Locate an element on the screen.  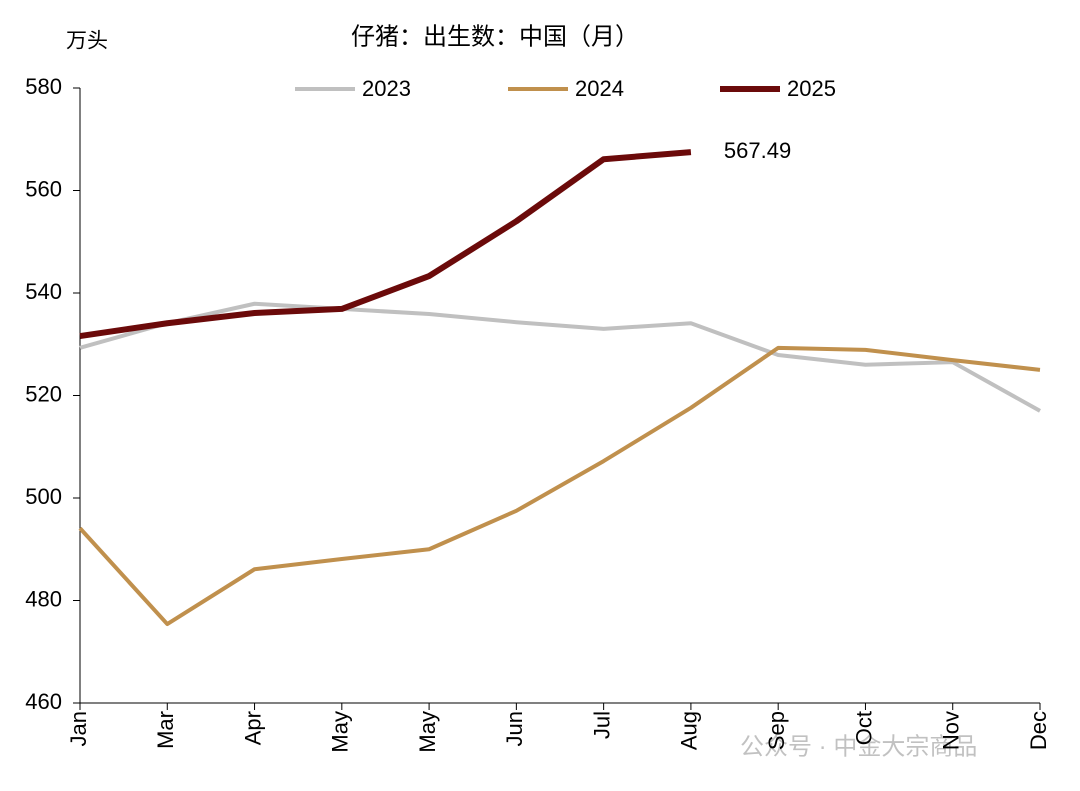
y-tick-label: 520 is located at coordinates (43, 393).